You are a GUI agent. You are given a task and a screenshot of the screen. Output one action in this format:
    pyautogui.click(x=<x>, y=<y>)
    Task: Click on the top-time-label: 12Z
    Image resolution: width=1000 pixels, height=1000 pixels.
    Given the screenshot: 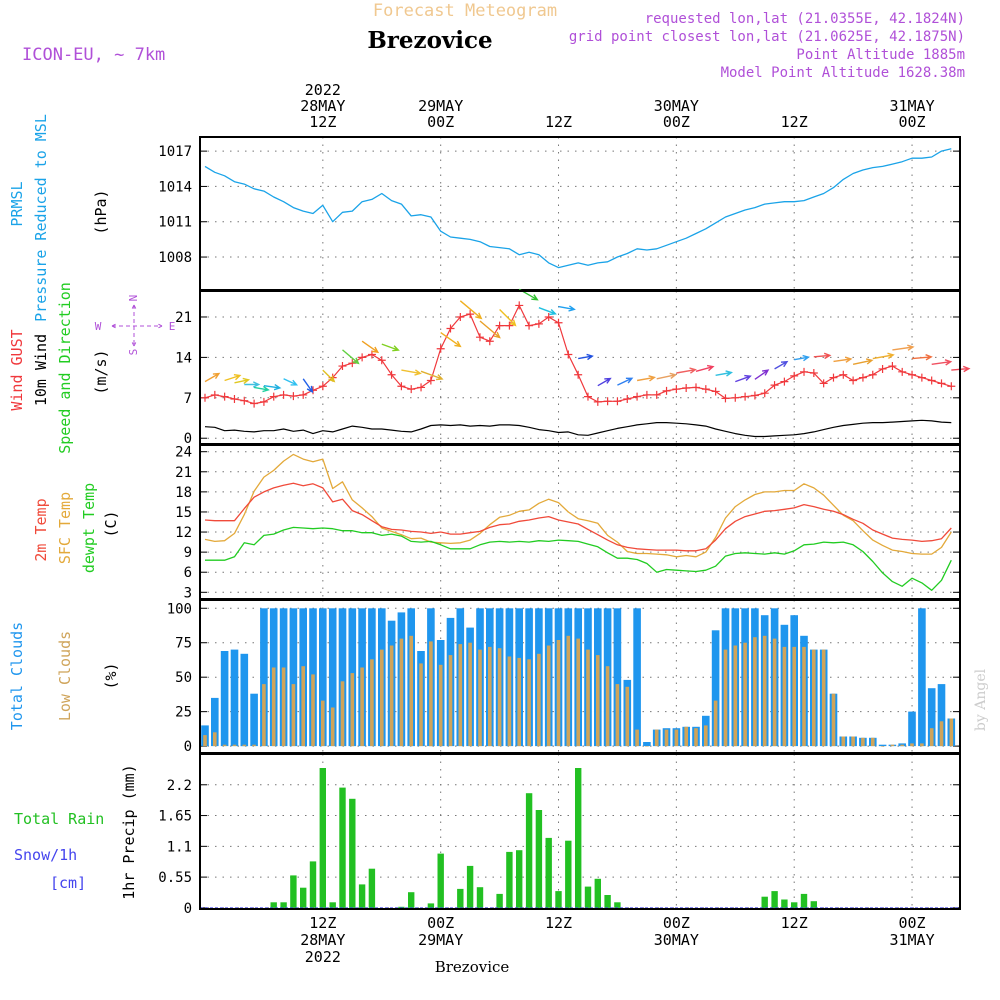 What is the action you would take?
    pyautogui.click(x=322, y=122)
    